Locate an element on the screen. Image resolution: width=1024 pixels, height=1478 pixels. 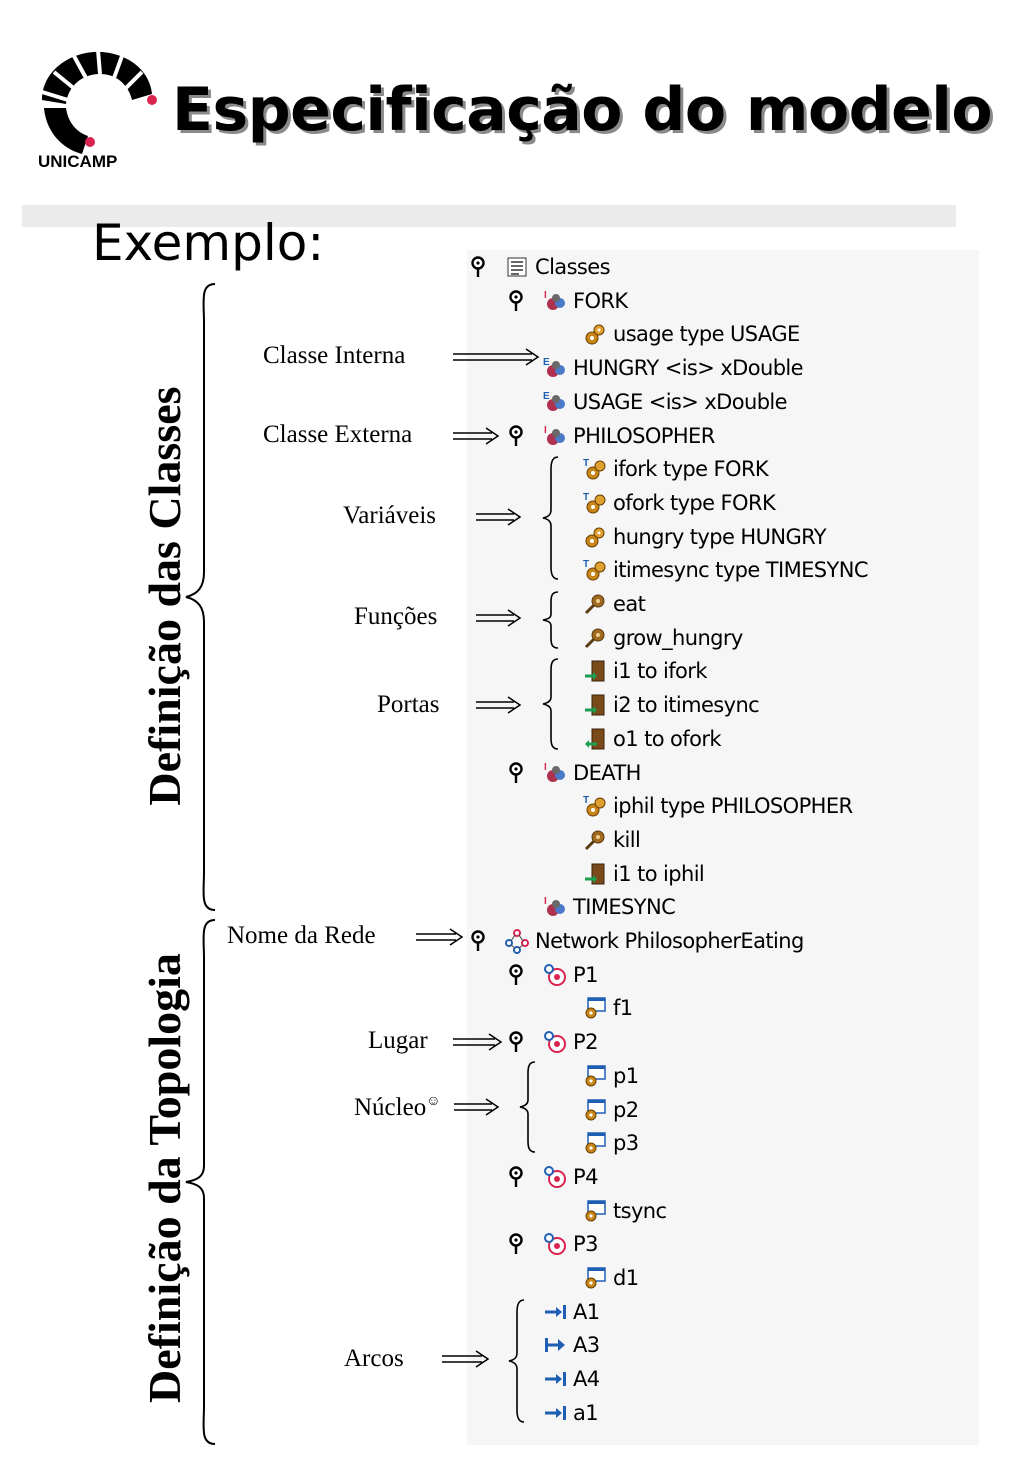
tree-node: A1 is located at coordinates (571, 1312).